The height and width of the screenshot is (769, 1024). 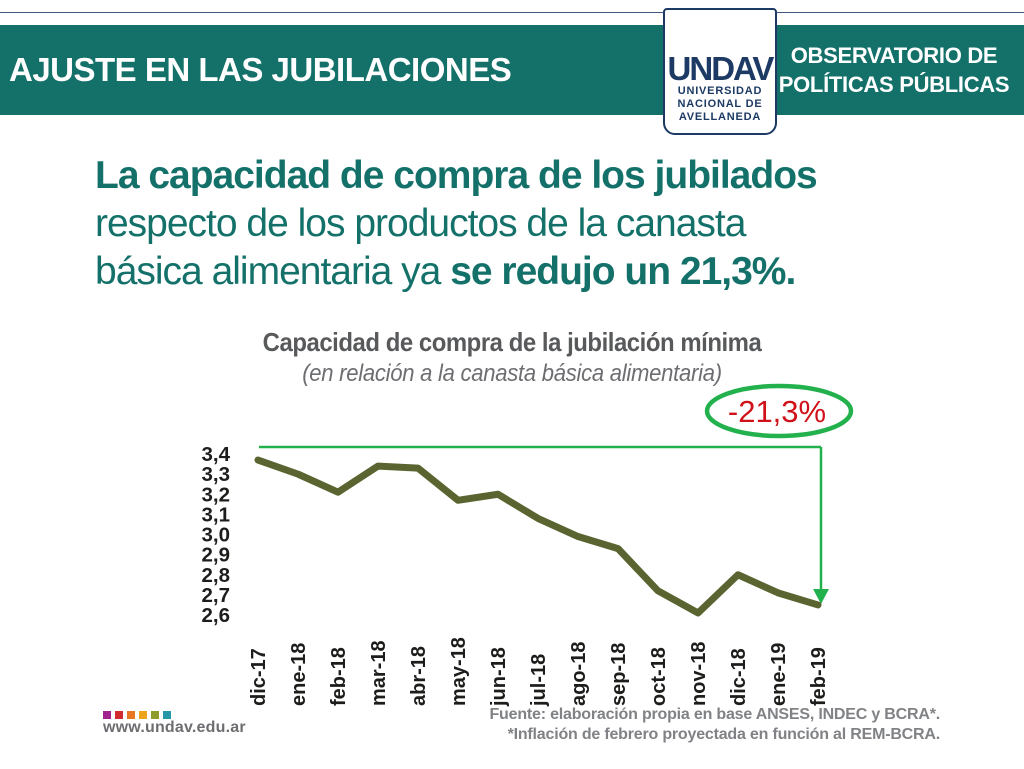 What do you see at coordinates (339, 676) in the screenshot?
I see `x-axis-label: feb-18` at bounding box center [339, 676].